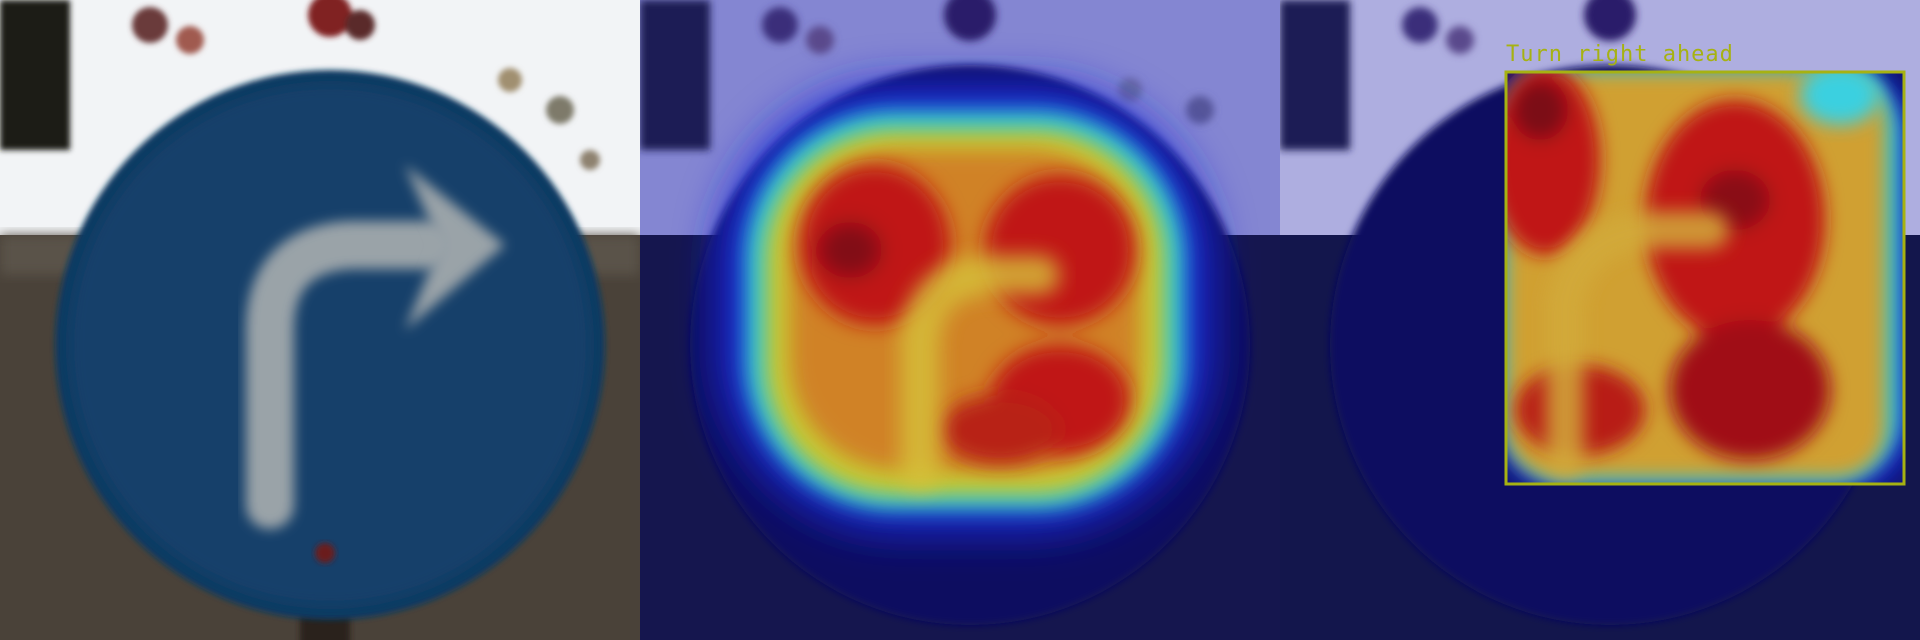 This screenshot has width=1920, height=640. Describe the element at coordinates (1705, 278) in the screenshot. I see `detection-box` at that location.